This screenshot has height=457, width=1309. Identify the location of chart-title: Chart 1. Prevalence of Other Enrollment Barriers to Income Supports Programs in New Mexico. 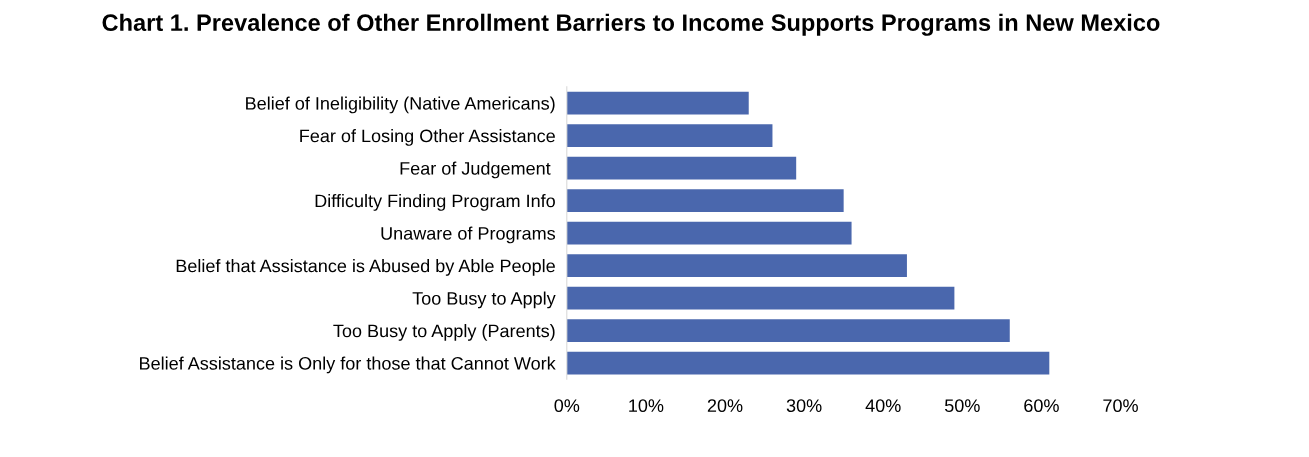
(631, 24).